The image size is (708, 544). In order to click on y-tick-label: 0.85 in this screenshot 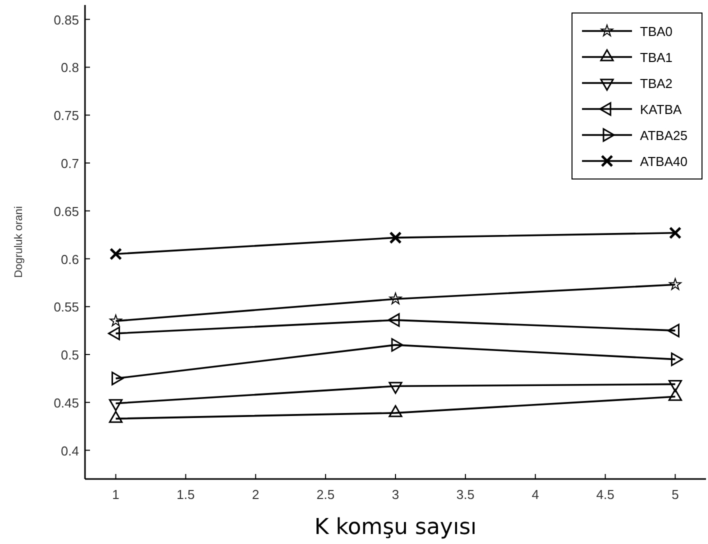, I will do `click(66, 20)`.